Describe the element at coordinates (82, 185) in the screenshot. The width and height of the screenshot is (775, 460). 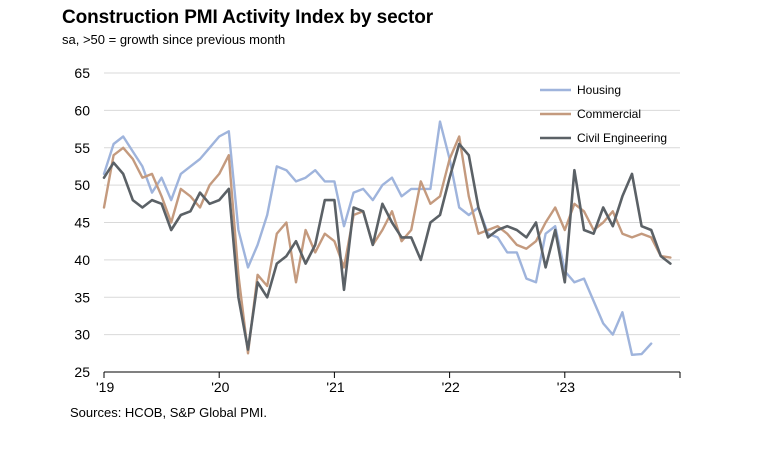
I see `y-tick-label: 50` at that location.